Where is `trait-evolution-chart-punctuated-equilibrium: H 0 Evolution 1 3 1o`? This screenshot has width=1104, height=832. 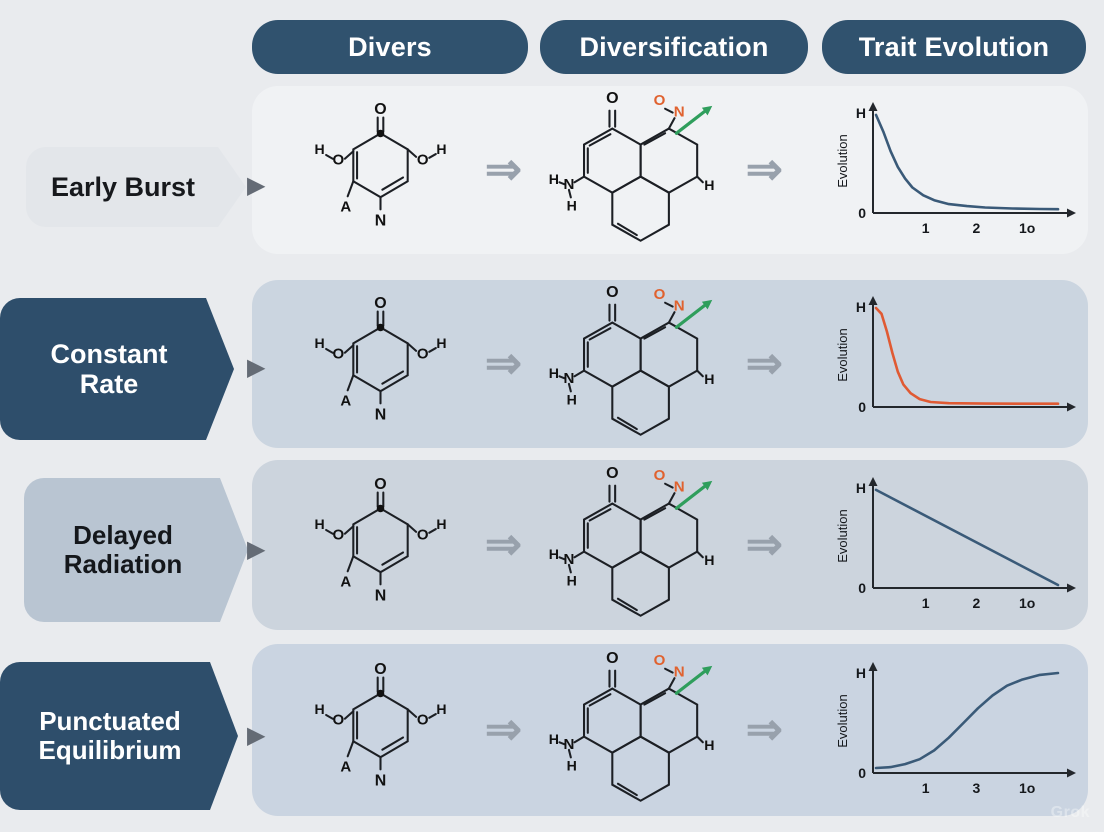 trait-evolution-chart-punctuated-equilibrium: H 0 Evolution 1 3 1o is located at coordinates (957, 730).